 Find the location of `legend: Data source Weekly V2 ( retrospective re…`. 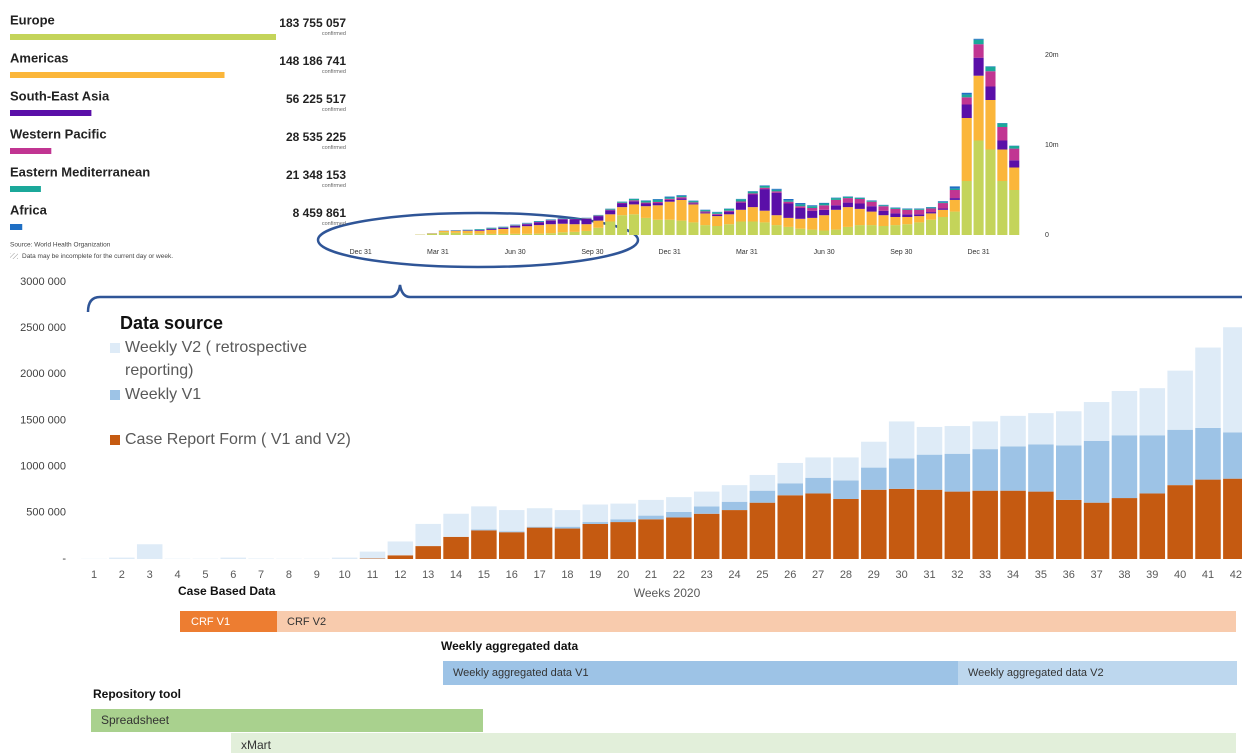

legend: Data source Weekly V2 ( retrospective re… is located at coordinates (234, 382).